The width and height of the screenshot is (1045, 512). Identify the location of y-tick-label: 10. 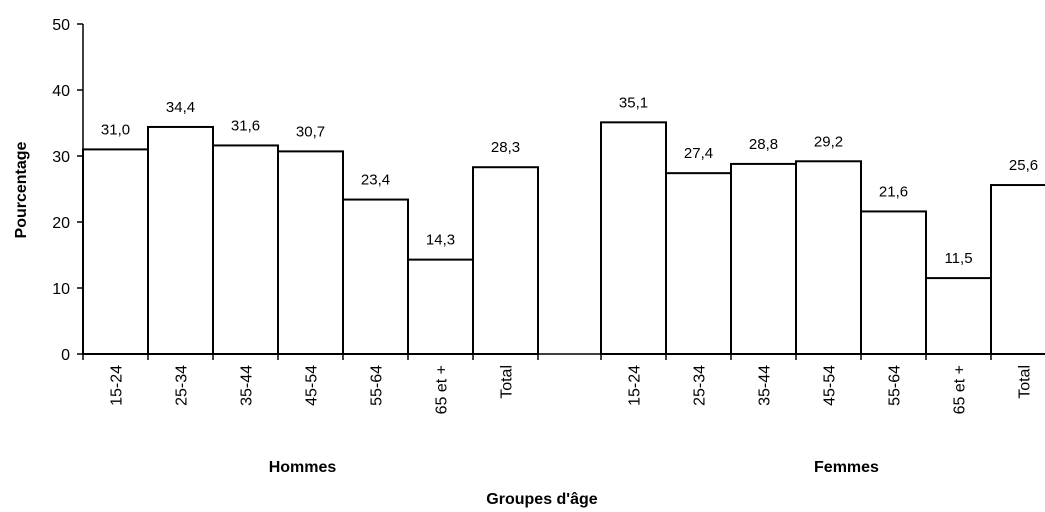
(61, 289).